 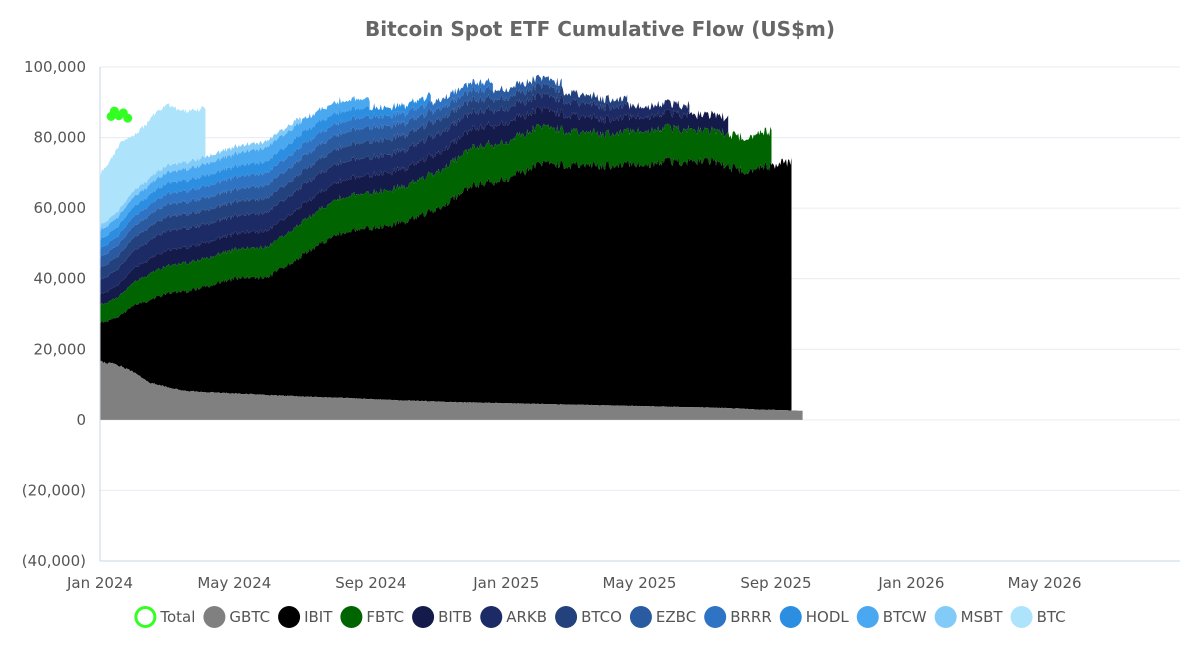 I want to click on legend-item-bitb: BITB, so click(x=442, y=617).